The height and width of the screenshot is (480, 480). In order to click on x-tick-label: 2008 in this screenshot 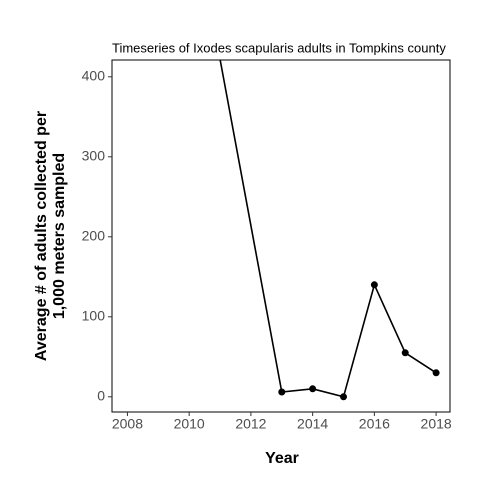, I will do `click(127, 424)`.